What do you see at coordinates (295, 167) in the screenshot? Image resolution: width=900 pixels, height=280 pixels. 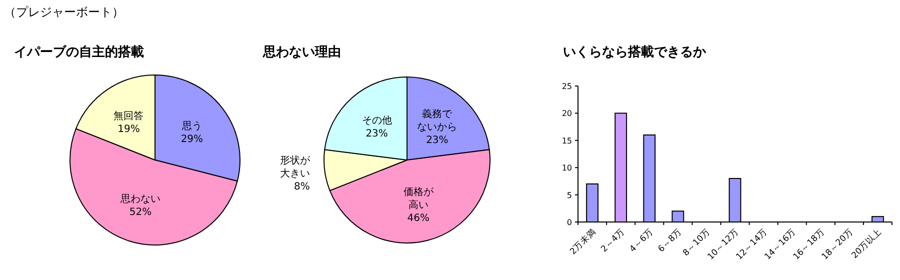 I see `slice-label: 形状が大きい` at bounding box center [295, 167].